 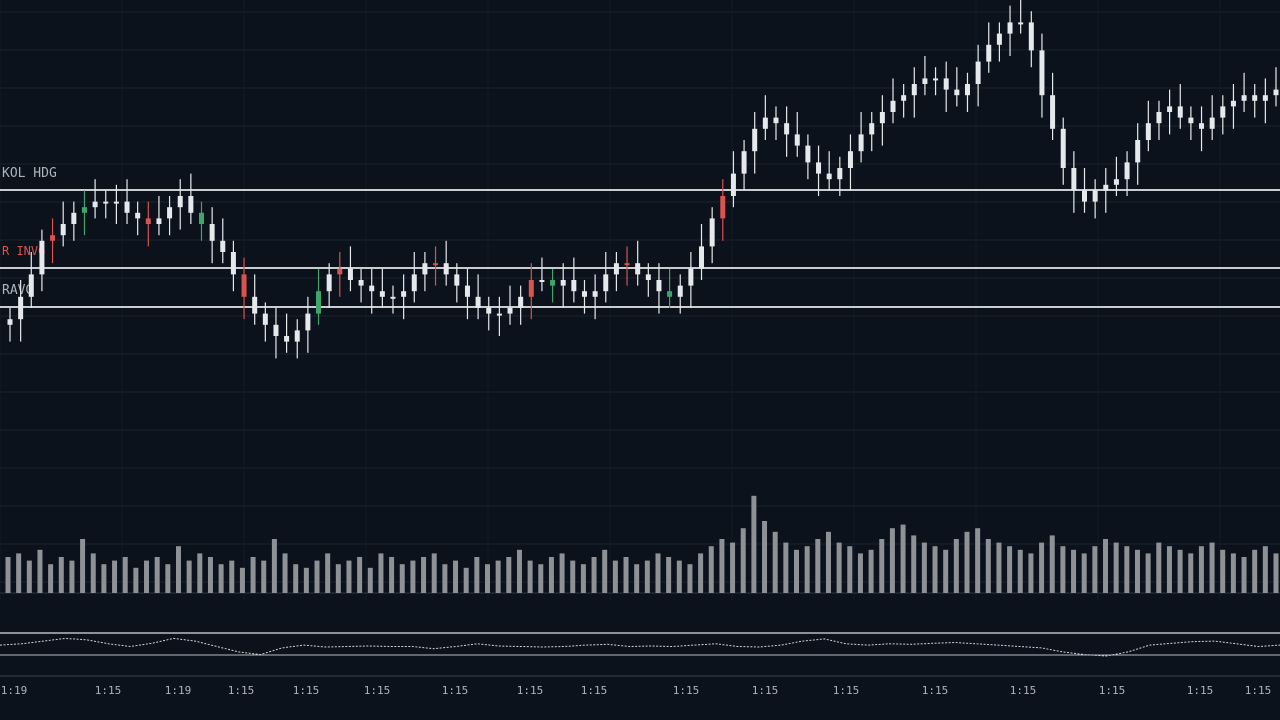 What do you see at coordinates (640, 544) in the screenshot?
I see `volume-bars` at bounding box center [640, 544].